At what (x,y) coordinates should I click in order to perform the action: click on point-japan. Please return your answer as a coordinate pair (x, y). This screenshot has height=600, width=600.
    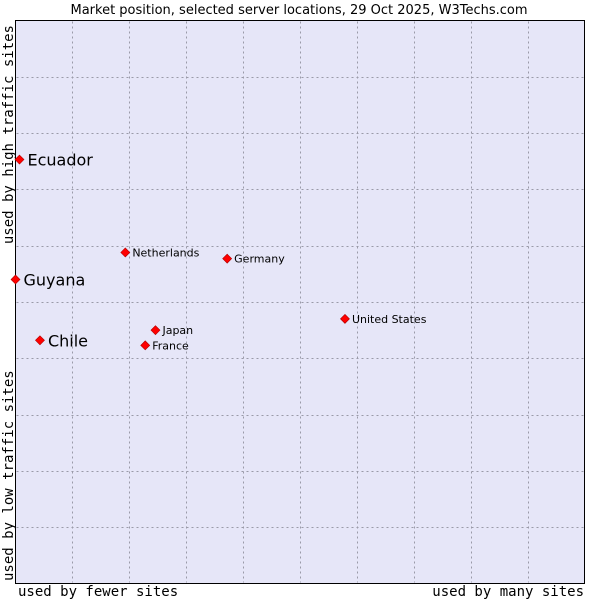
    Looking at the image, I should click on (155, 330).